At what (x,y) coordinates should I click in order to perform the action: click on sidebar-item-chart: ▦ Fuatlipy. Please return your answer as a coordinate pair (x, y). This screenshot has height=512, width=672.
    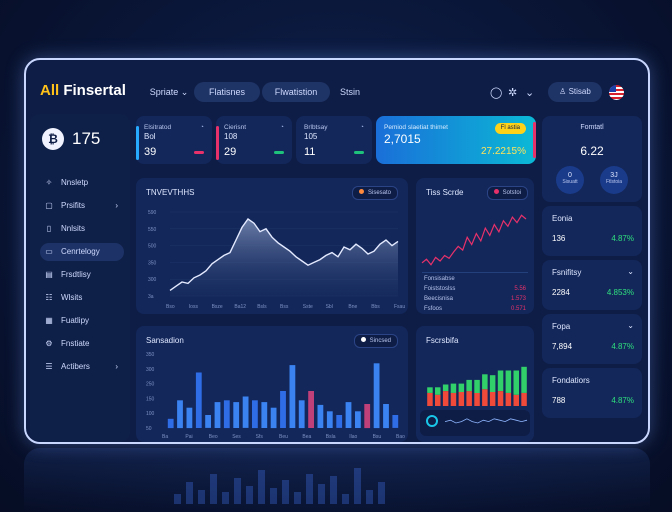
    Looking at the image, I should click on (82, 321).